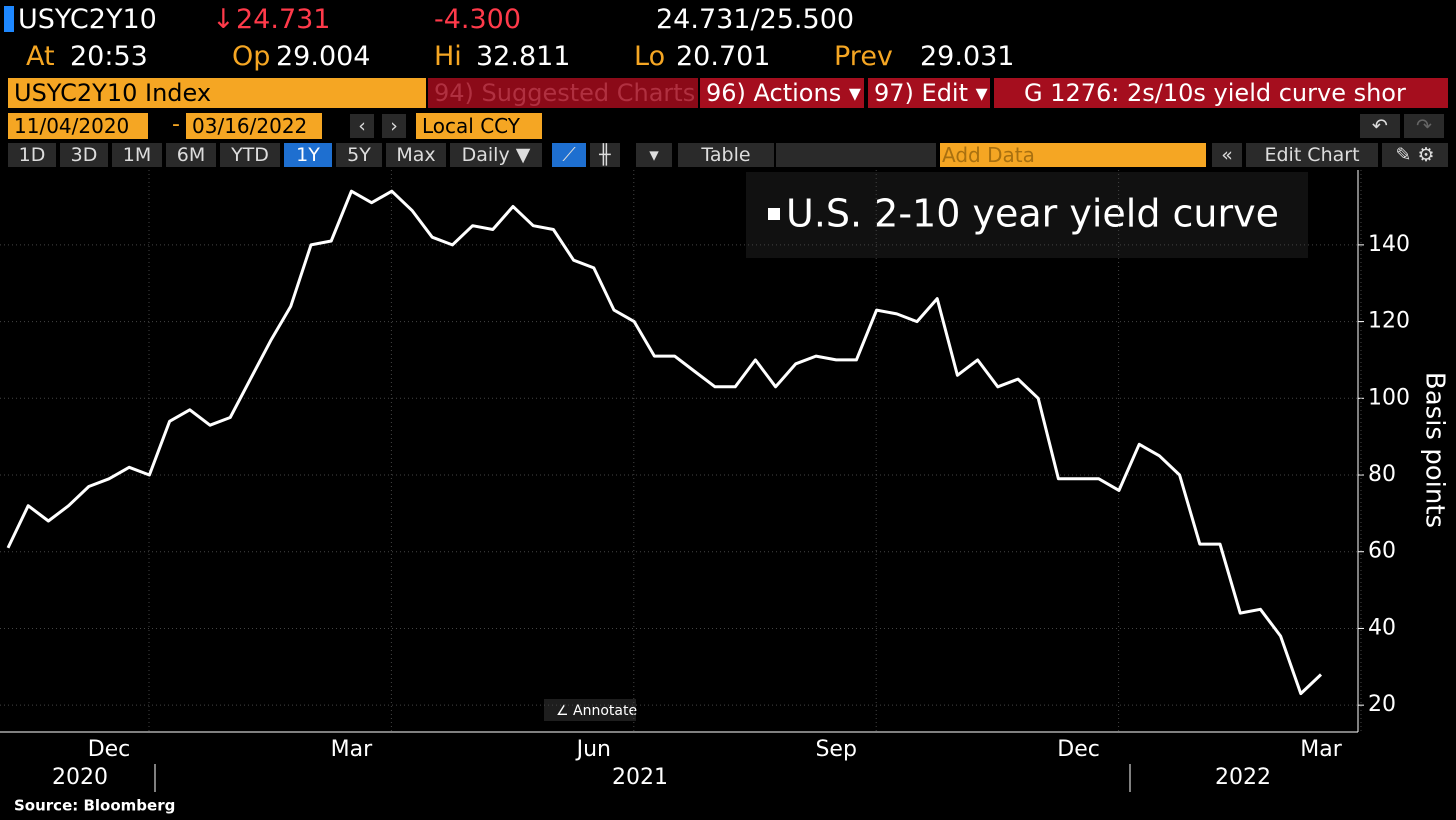 The image size is (1456, 820). Describe the element at coordinates (1389, 397) in the screenshot. I see `y-tick-label: 100` at that location.